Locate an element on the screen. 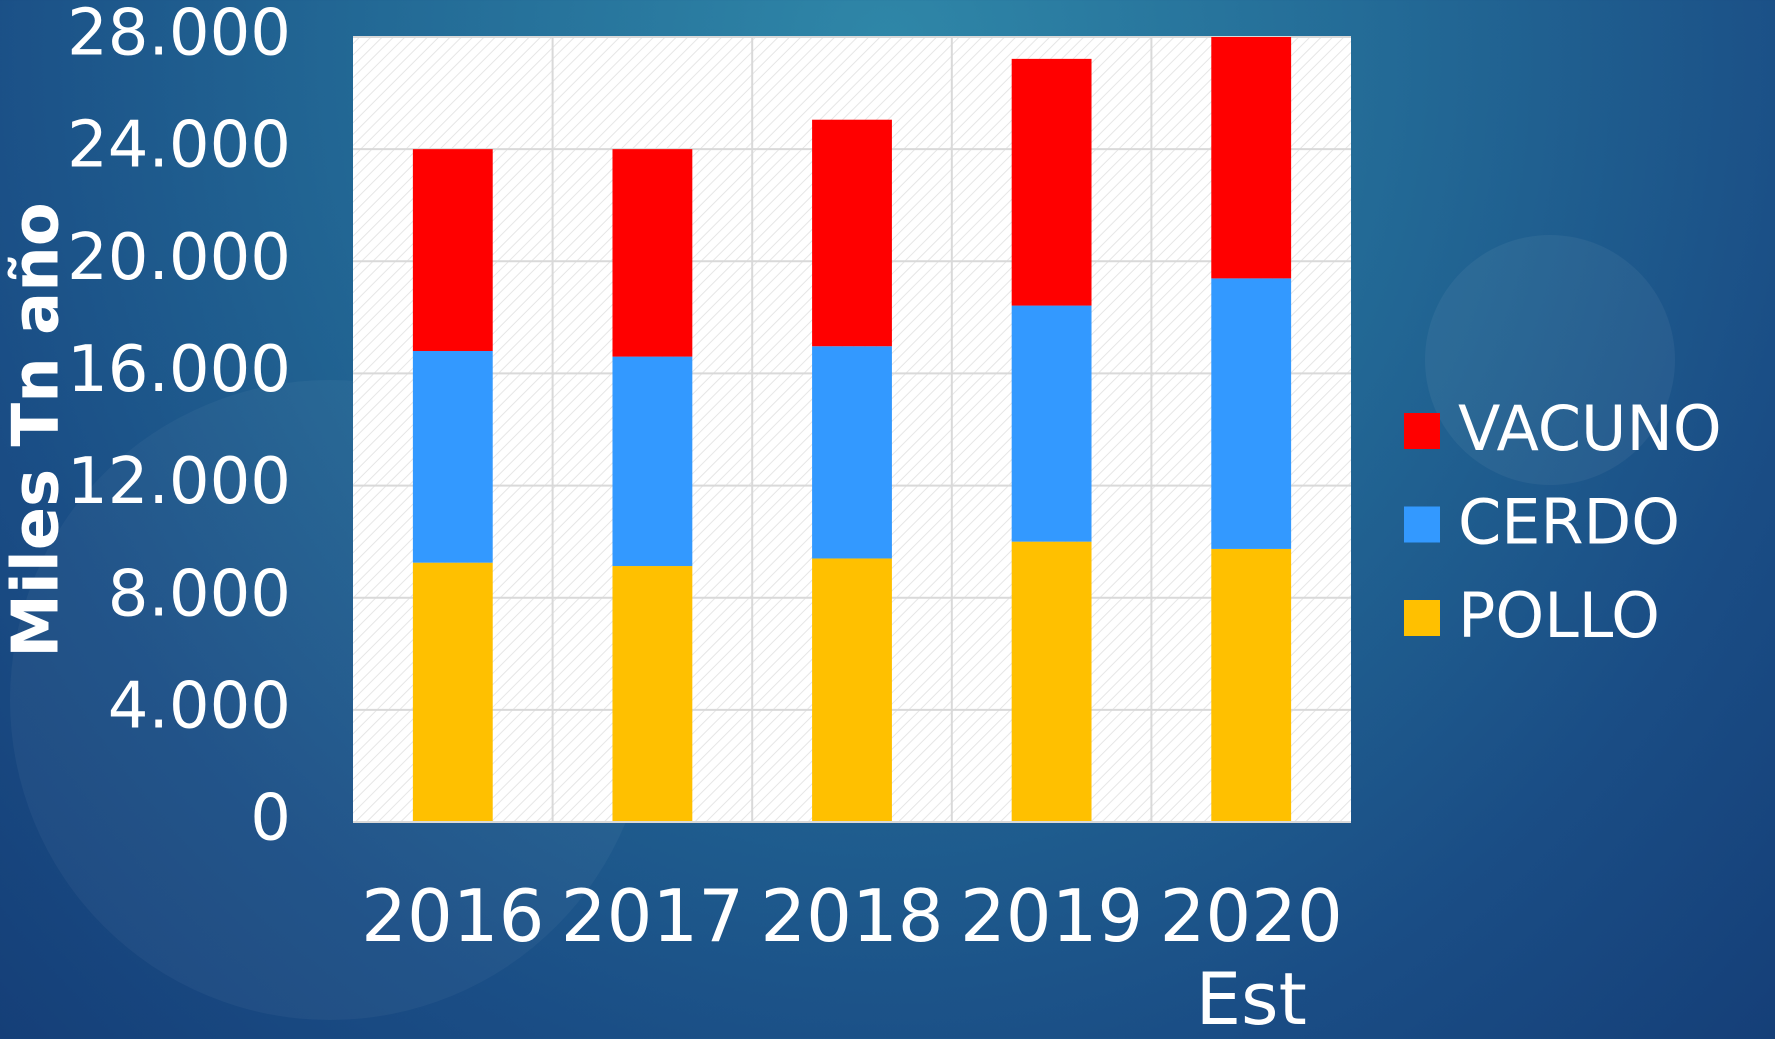  y-tick-label: 8.000 is located at coordinates (199, 594).